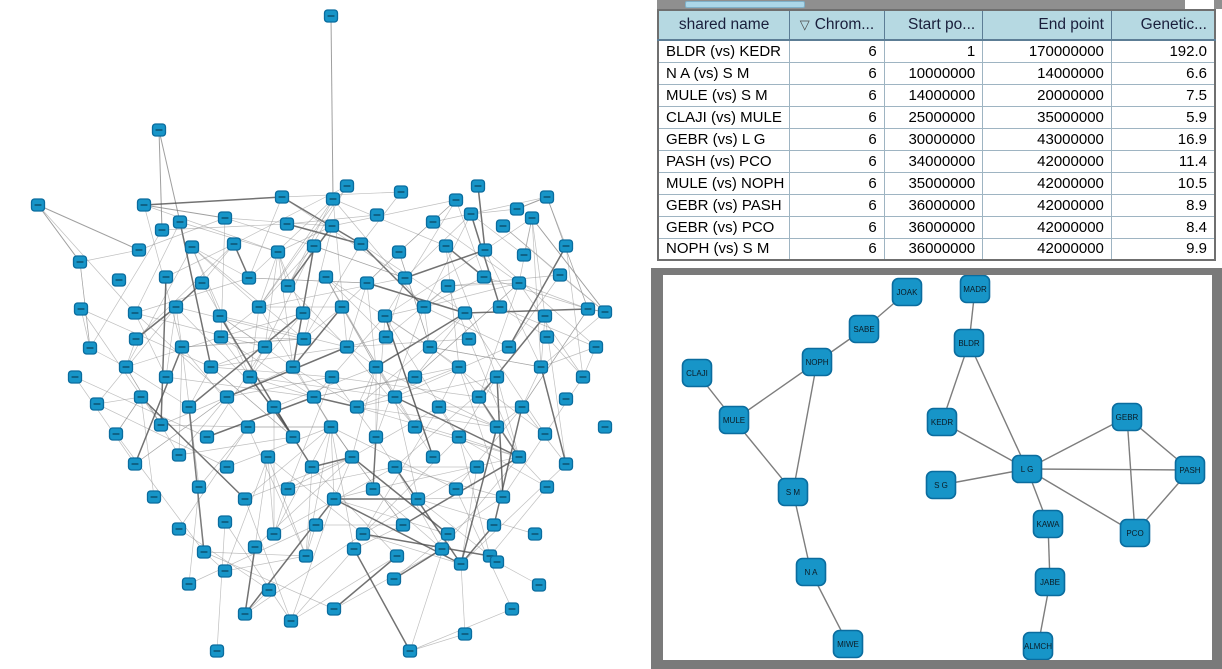 The height and width of the screenshot is (669, 1222). I want to click on graph-node-s-m: S M, so click(793, 492).